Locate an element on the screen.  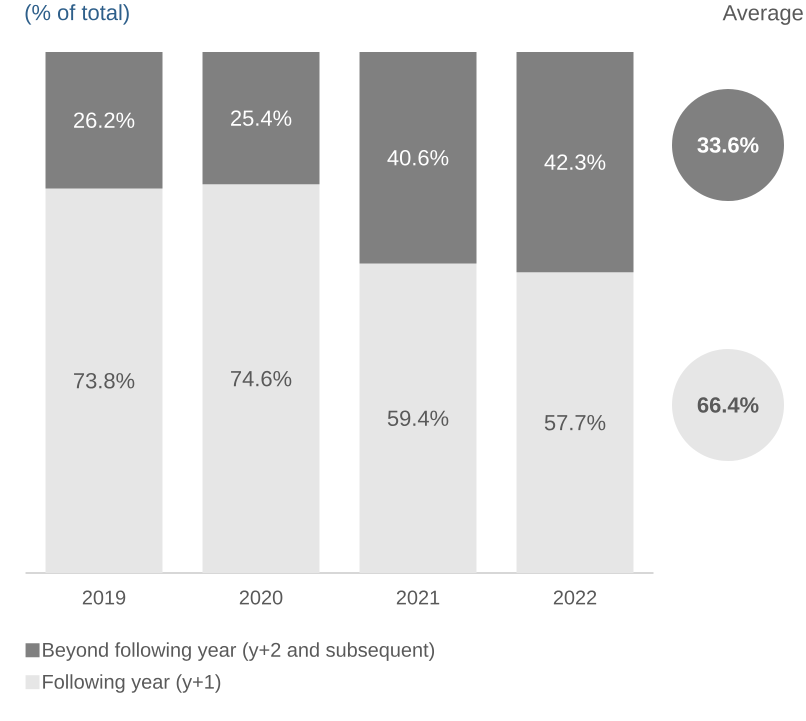
data-label: 59.4% is located at coordinates (418, 418).